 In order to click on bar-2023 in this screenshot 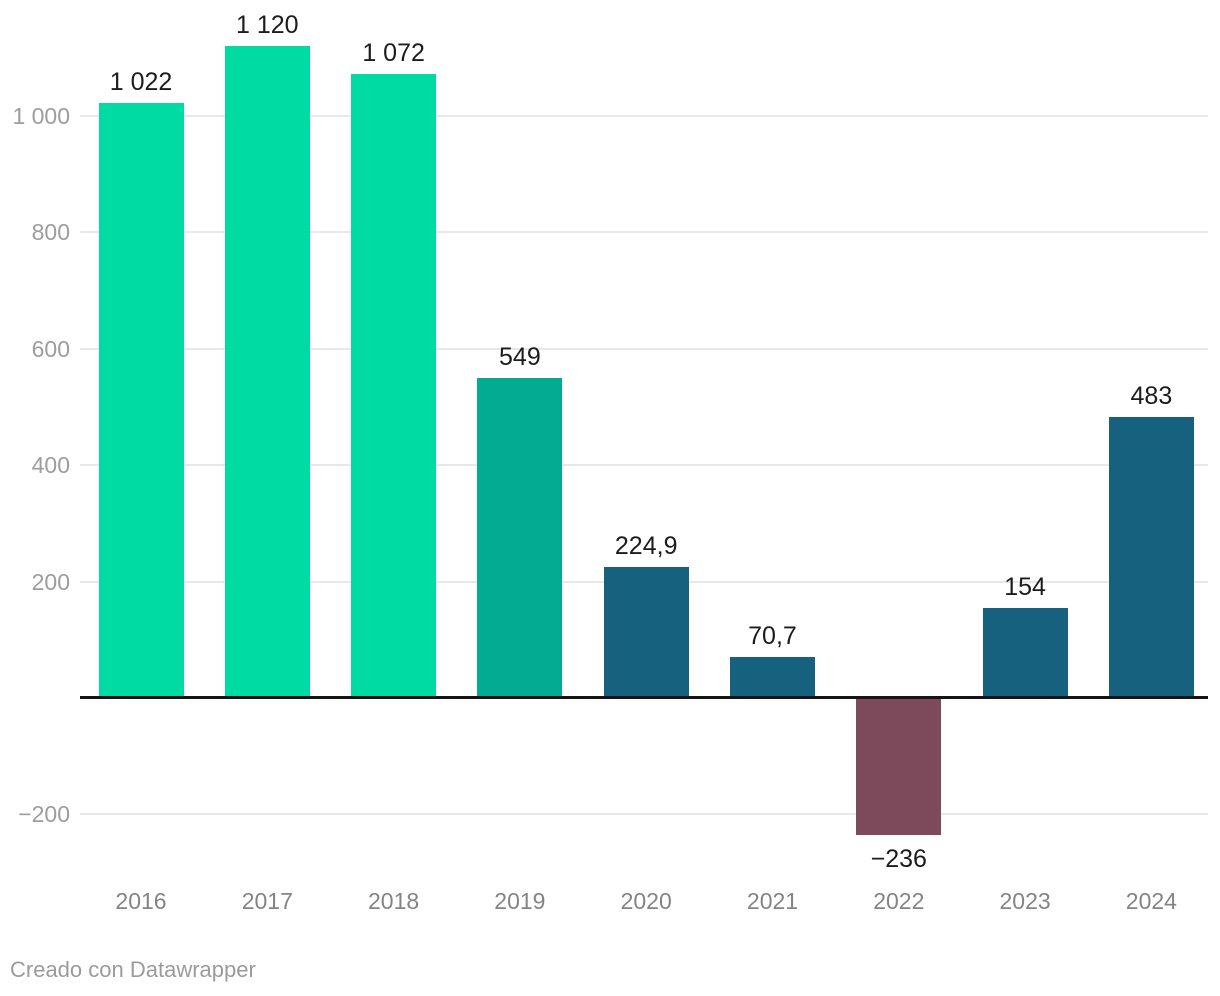, I will do `click(1025, 653)`.